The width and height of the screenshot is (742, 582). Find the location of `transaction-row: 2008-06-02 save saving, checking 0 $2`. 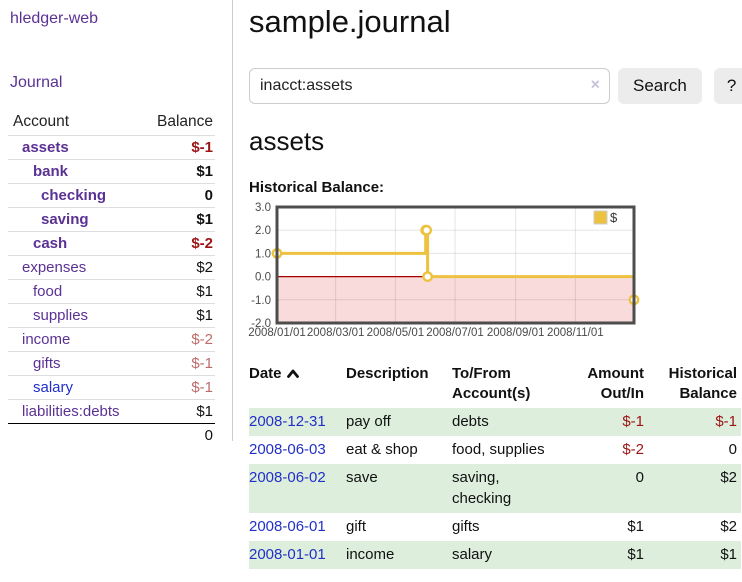

transaction-row: 2008-06-02 save saving, checking 0 $2 is located at coordinates (495, 488).